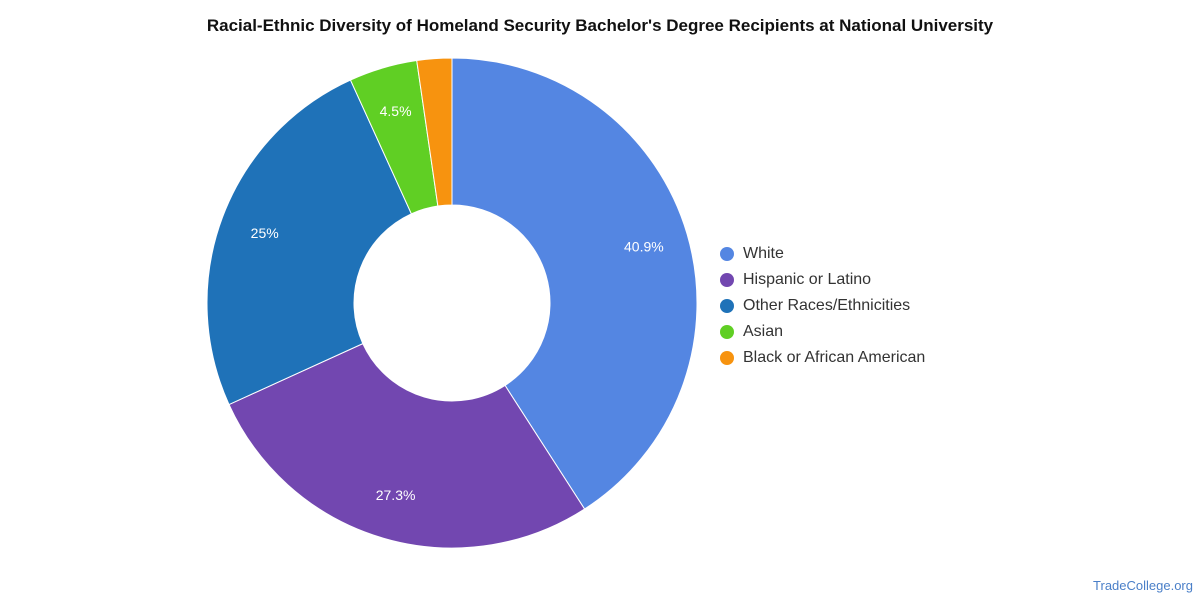 This screenshot has width=1200, height=600. Describe the element at coordinates (827, 305) in the screenshot. I see `legend-label: Other Races/Ethnicities` at that location.